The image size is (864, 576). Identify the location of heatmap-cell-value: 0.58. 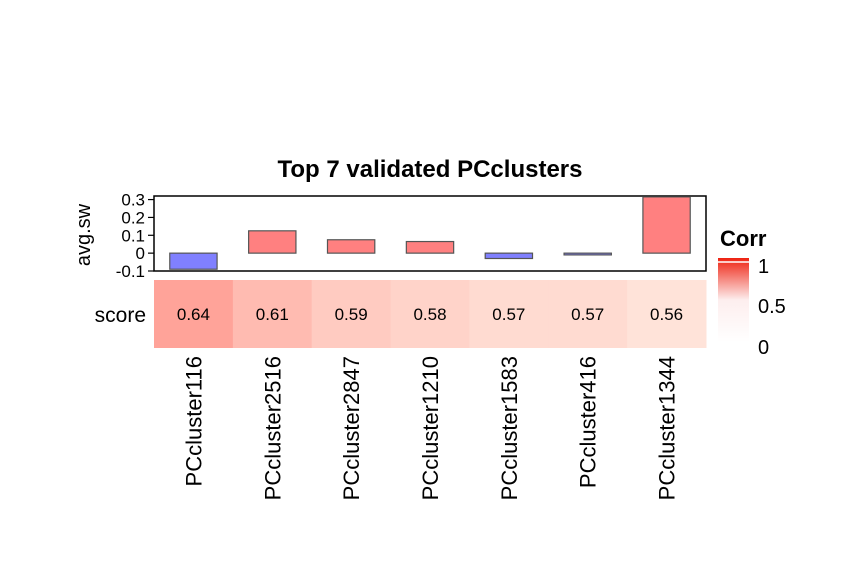
(429, 314).